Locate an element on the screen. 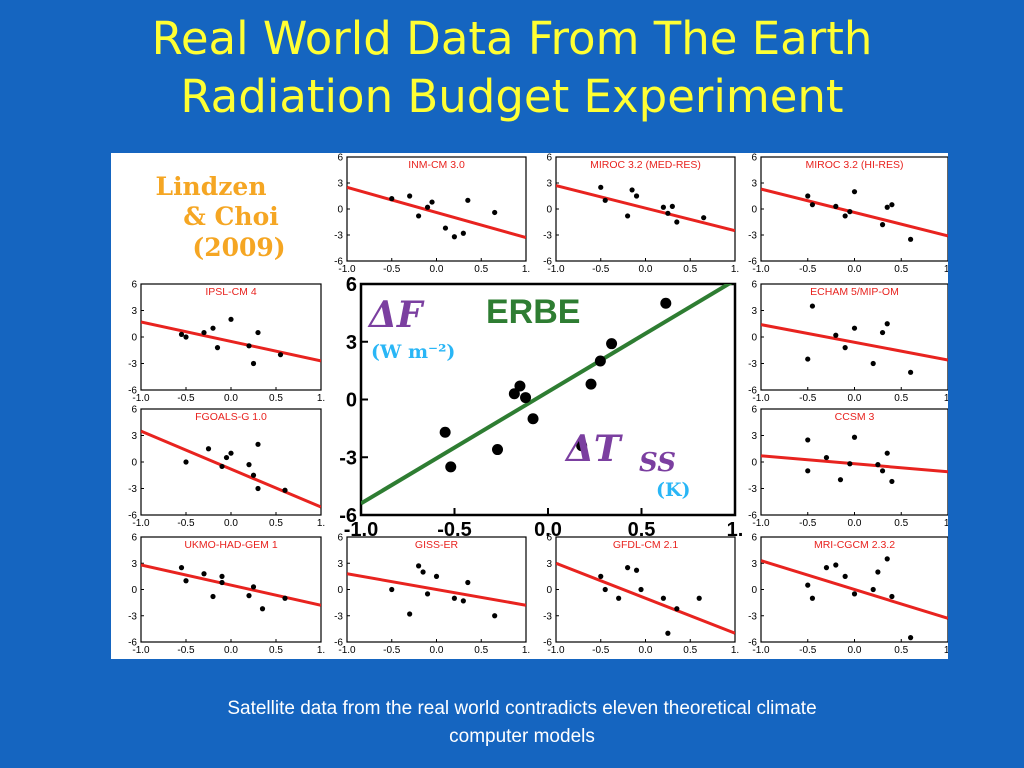 This screenshot has width=1024, height=768. slide-title-line-1: Real World Data From The Earth is located at coordinates (512, 38).